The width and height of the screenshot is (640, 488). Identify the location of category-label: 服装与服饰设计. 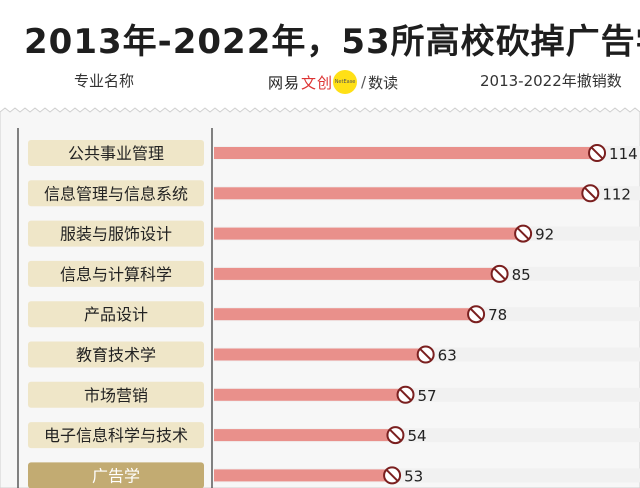
(116, 234).